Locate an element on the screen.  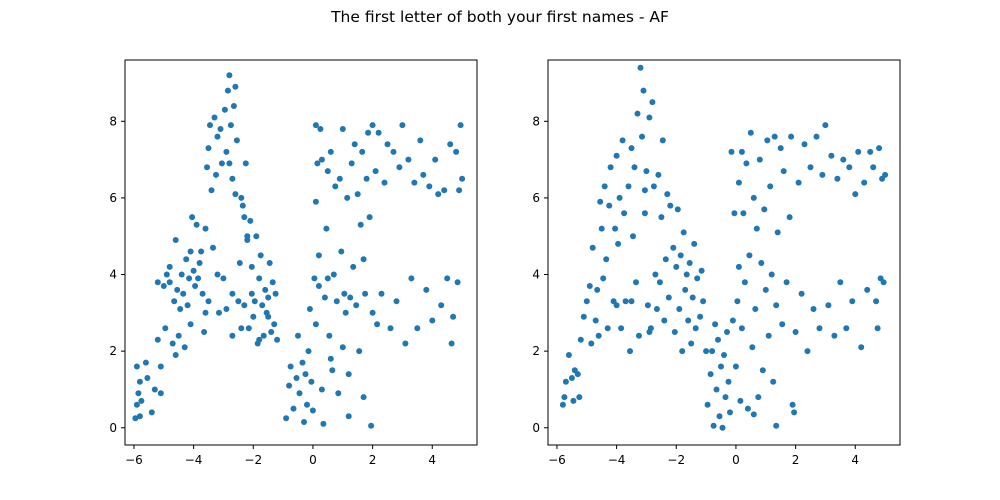
y-tick-label: 0 is located at coordinates (536, 428).